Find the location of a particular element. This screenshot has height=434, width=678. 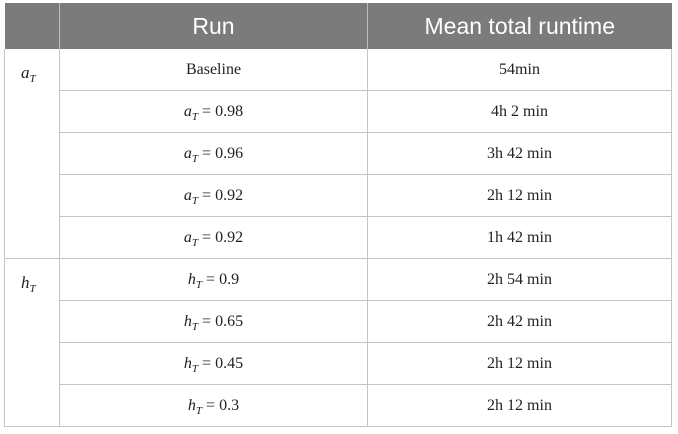

run-cell: hT = 0.3 is located at coordinates (213, 405).